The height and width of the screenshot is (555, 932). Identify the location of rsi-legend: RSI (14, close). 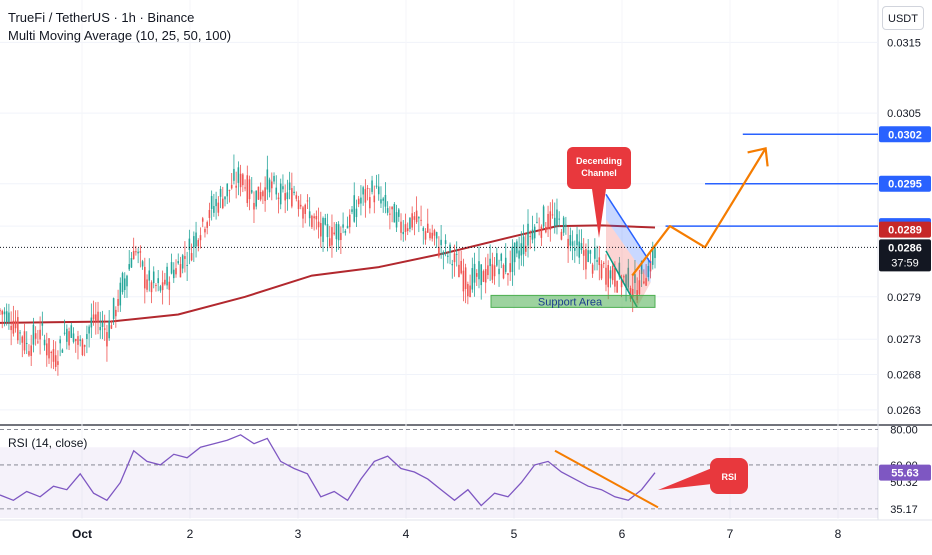
(48, 443).